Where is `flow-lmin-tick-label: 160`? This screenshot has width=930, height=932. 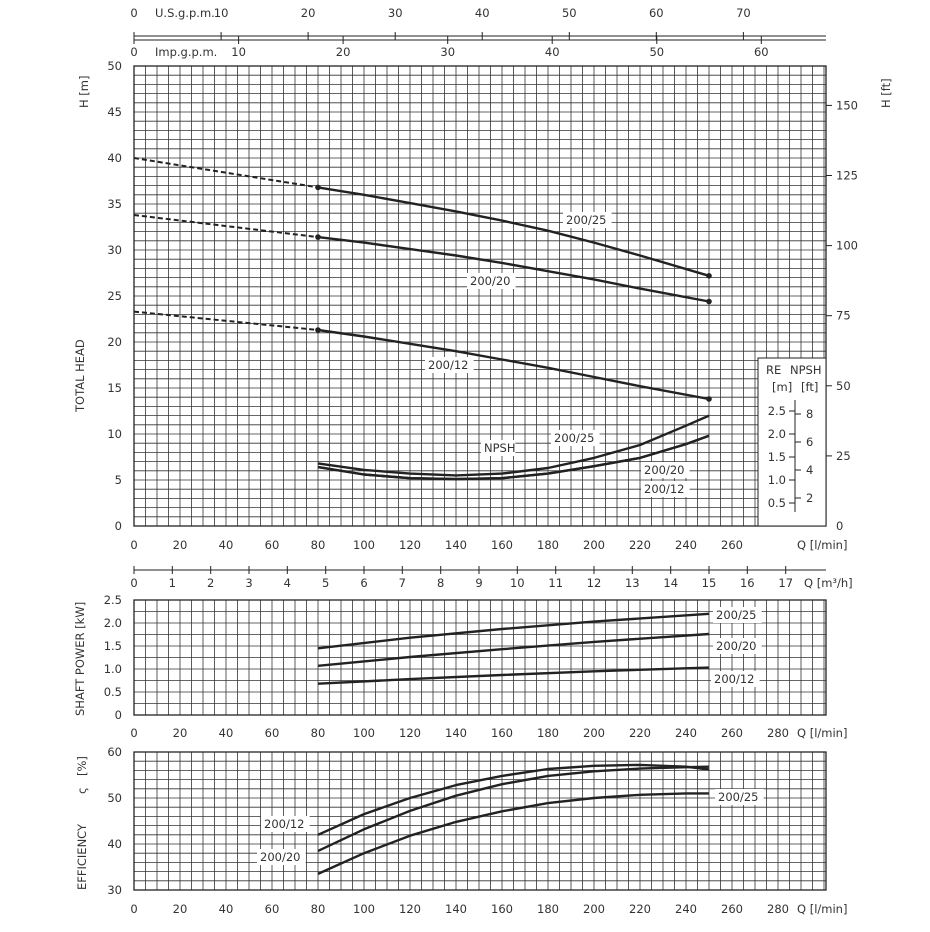 flow-lmin-tick-label: 160 is located at coordinates (502, 545).